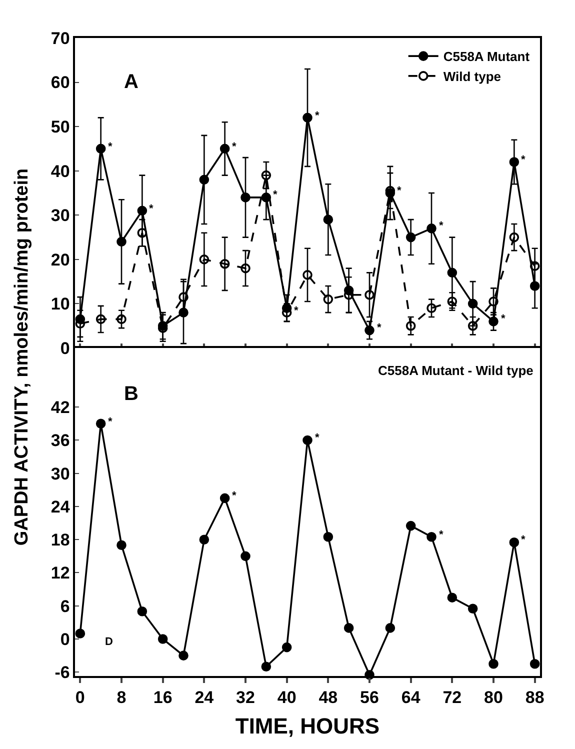  What do you see at coordinates (328, 698) in the screenshot?
I see `x-tick-label: 48` at bounding box center [328, 698].